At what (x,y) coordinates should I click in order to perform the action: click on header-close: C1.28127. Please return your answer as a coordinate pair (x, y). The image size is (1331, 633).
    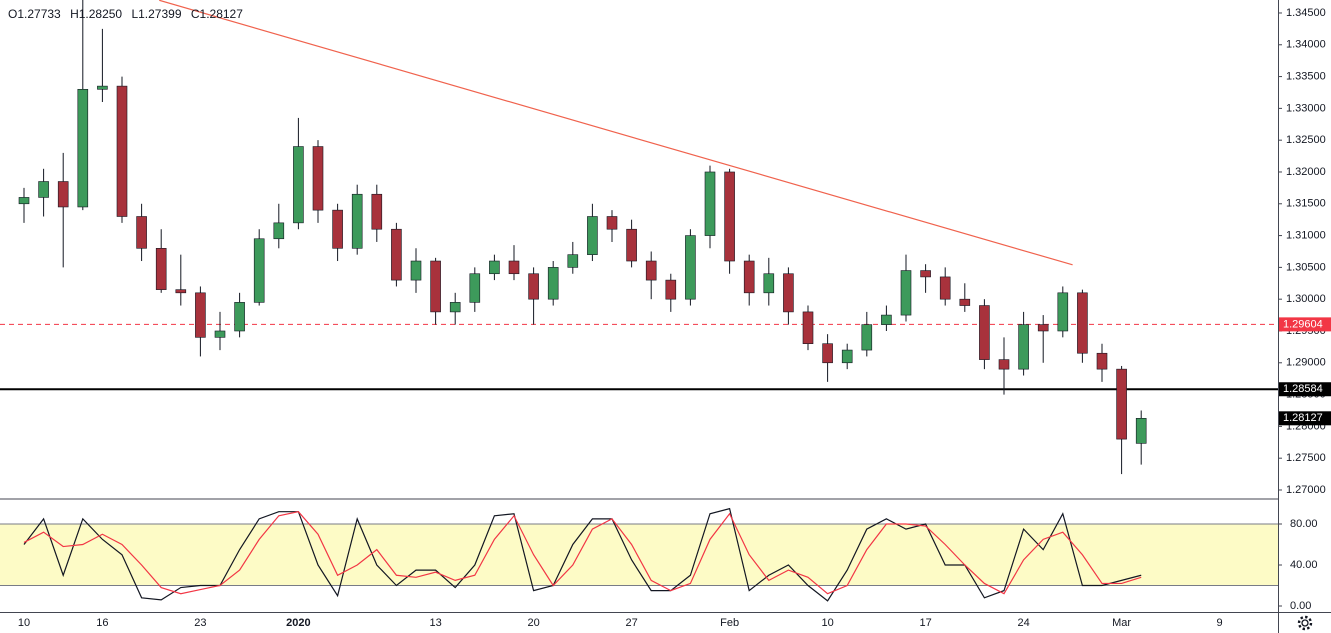
    Looking at the image, I should click on (217, 14).